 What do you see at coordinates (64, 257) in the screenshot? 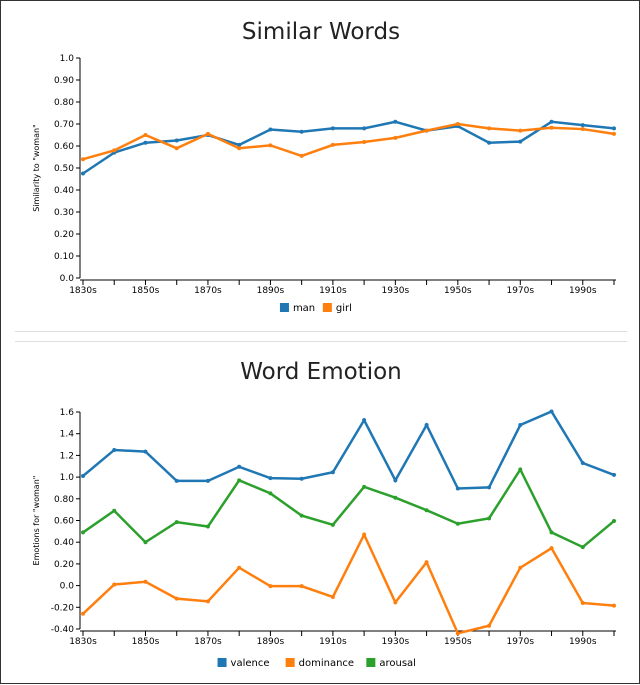
I see `y-tick-label: 0.10` at bounding box center [64, 257].